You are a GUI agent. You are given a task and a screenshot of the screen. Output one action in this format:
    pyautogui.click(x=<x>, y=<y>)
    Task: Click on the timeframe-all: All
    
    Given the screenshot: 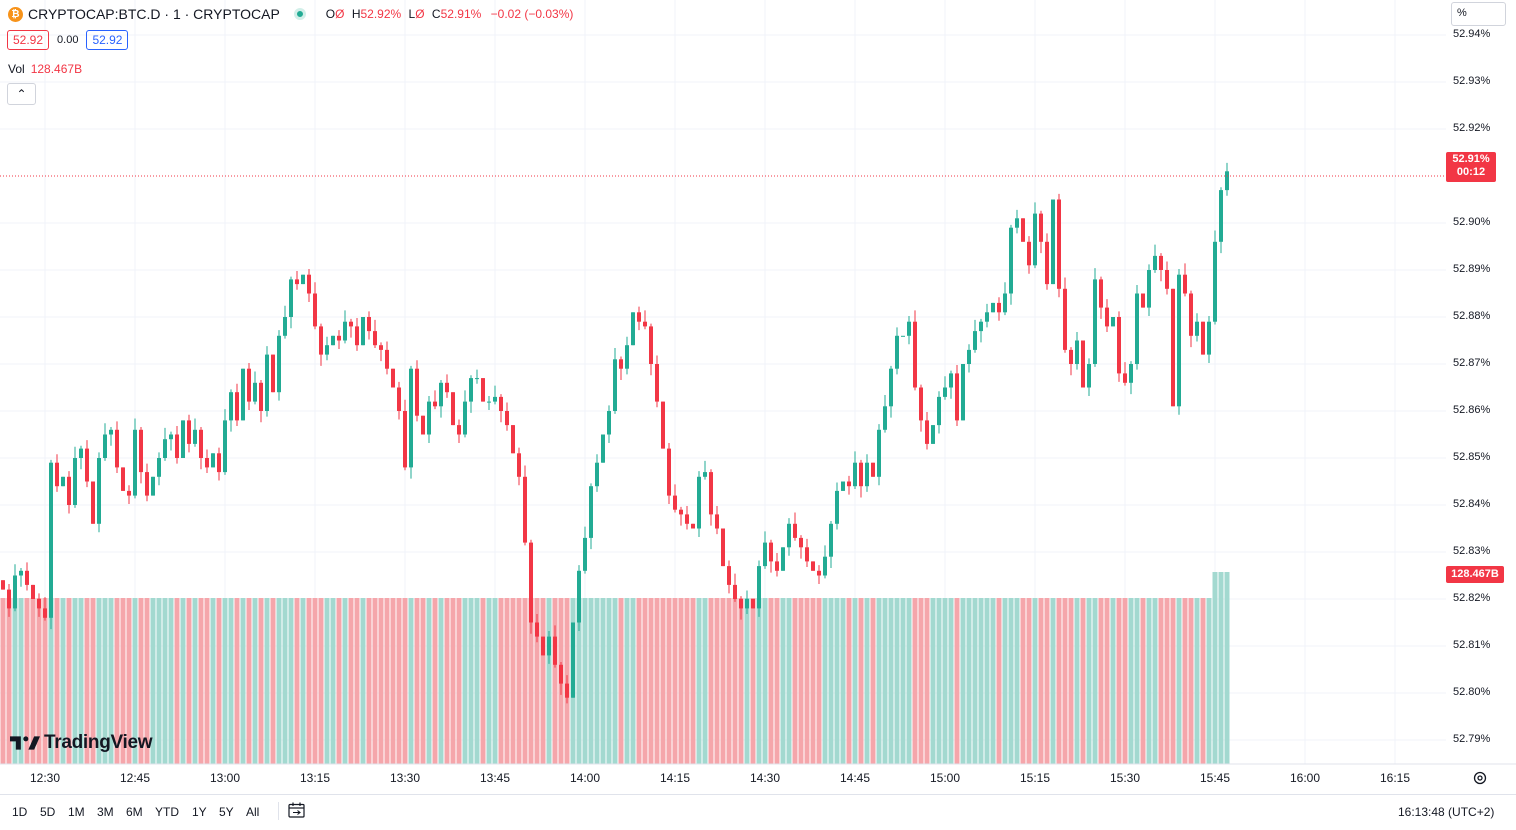 What is the action you would take?
    pyautogui.click(x=253, y=812)
    